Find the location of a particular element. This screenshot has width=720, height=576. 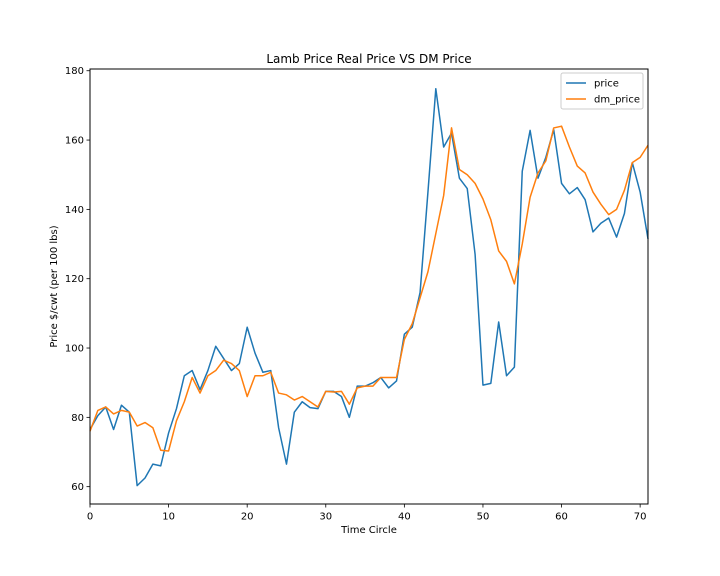

y-tick-label: 80 is located at coordinates (77, 418).